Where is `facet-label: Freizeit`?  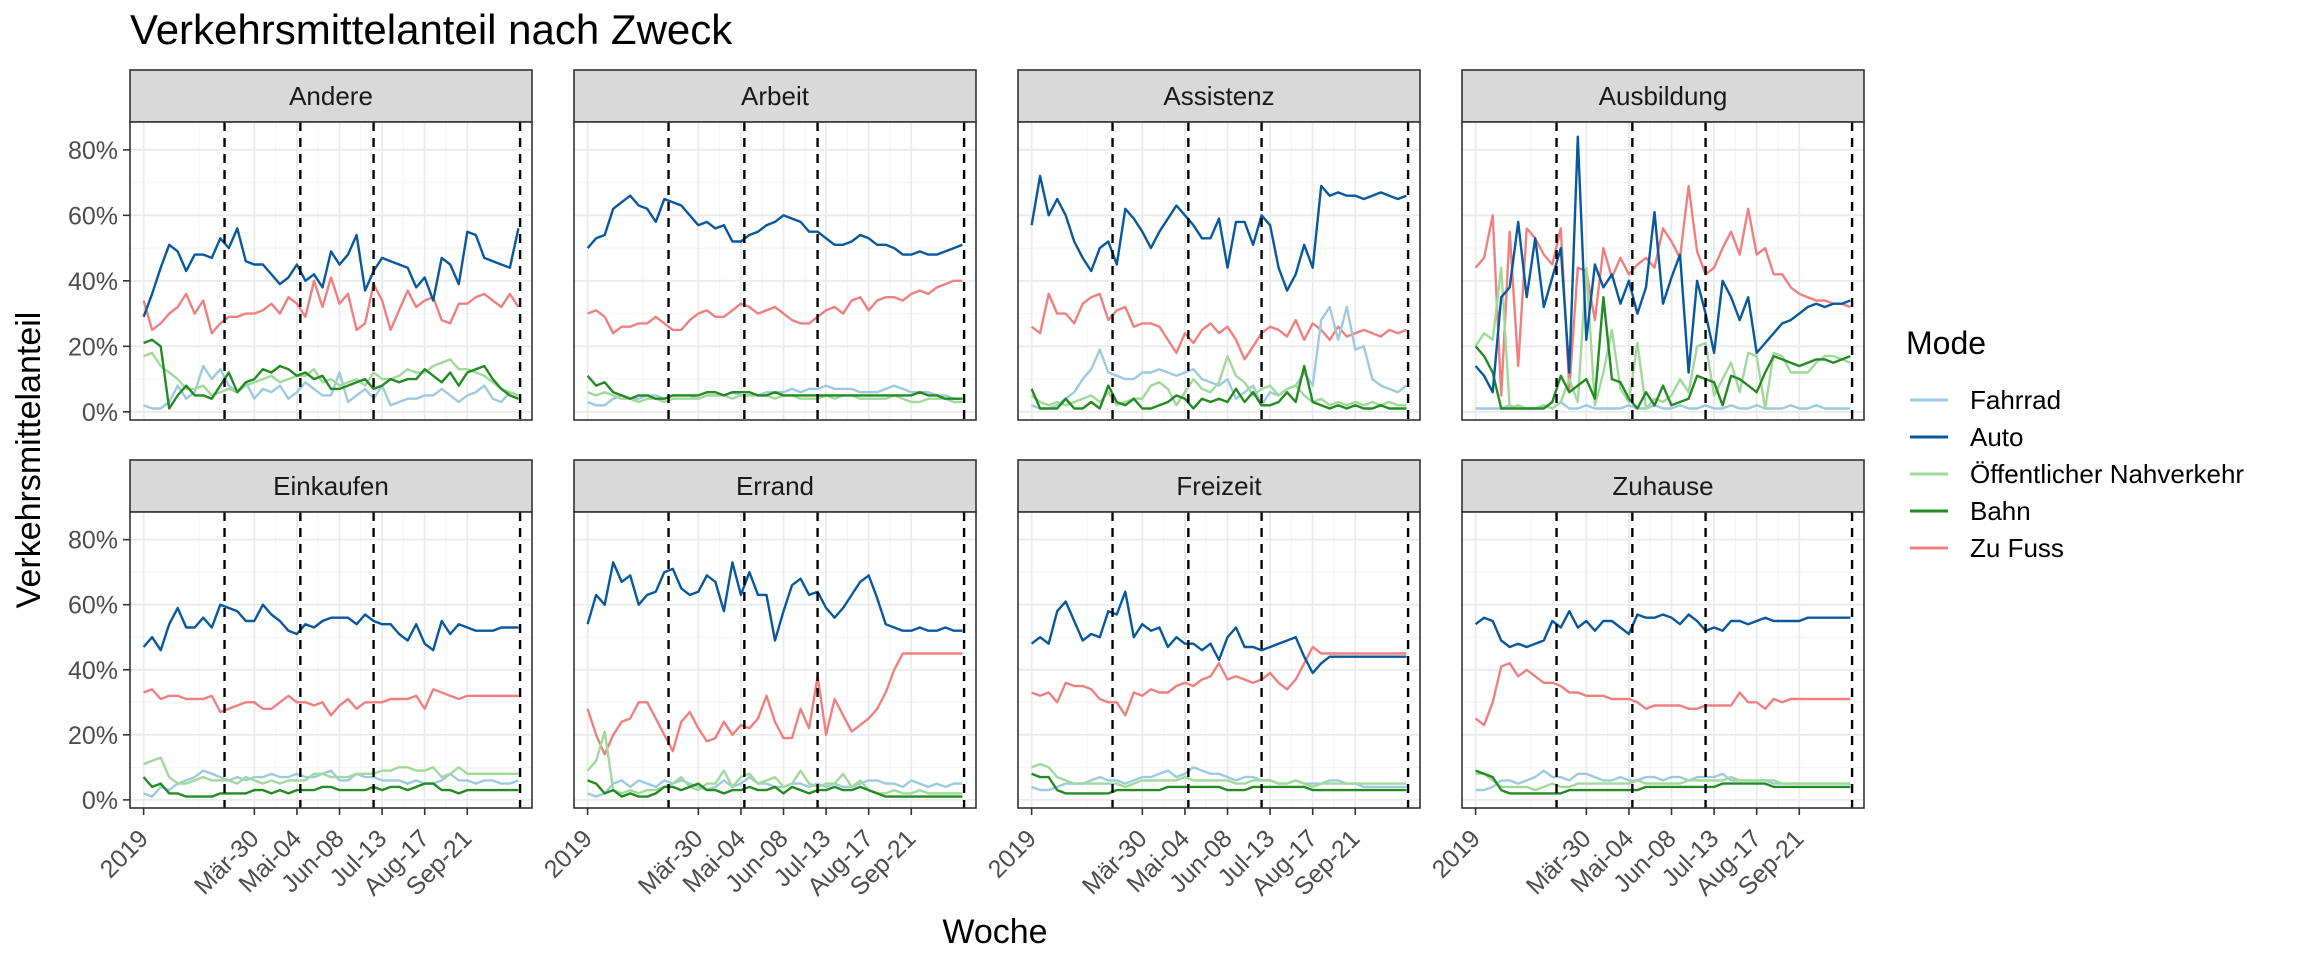 facet-label: Freizeit is located at coordinates (1219, 486).